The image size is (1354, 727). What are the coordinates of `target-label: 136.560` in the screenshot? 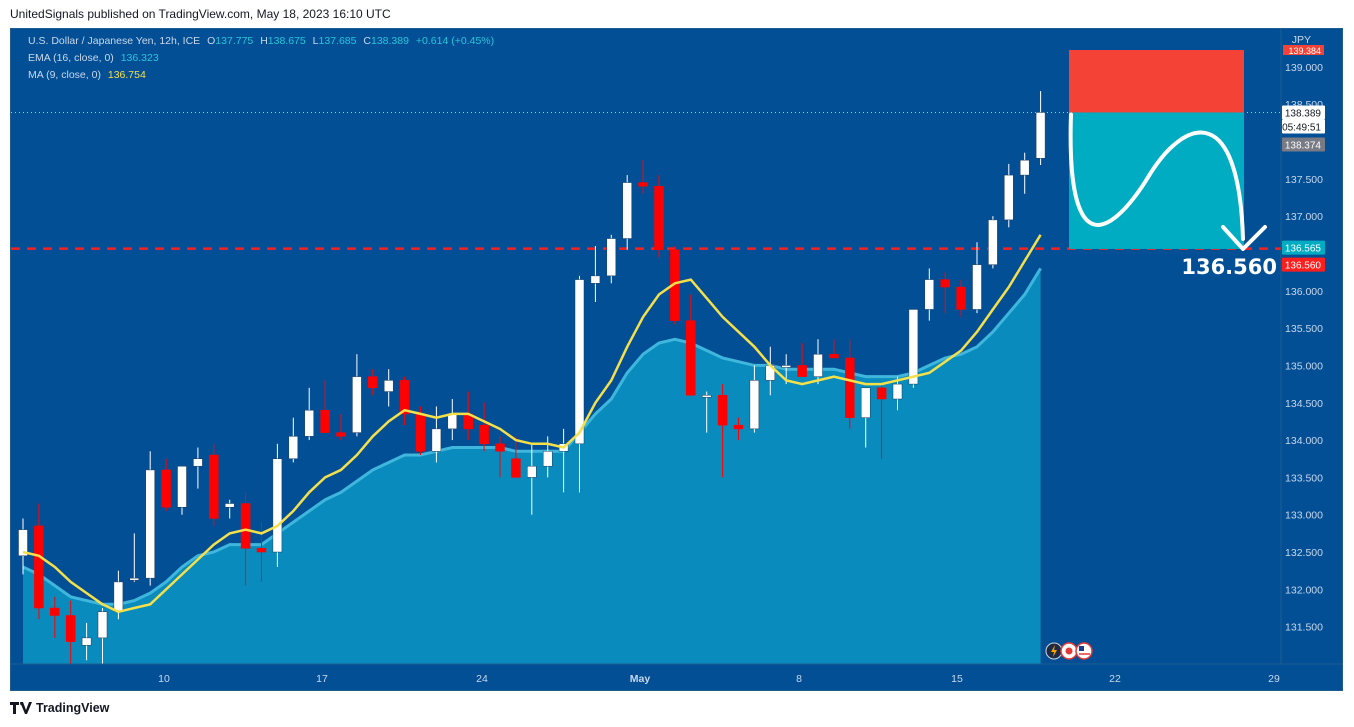 It's located at (1229, 267).